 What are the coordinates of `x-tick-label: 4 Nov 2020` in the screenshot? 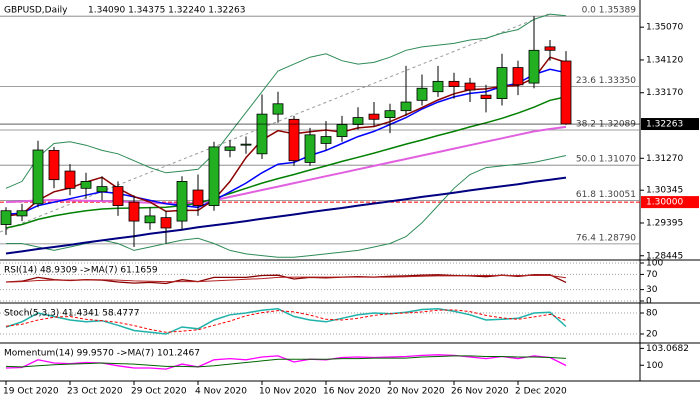 It's located at (221, 392).